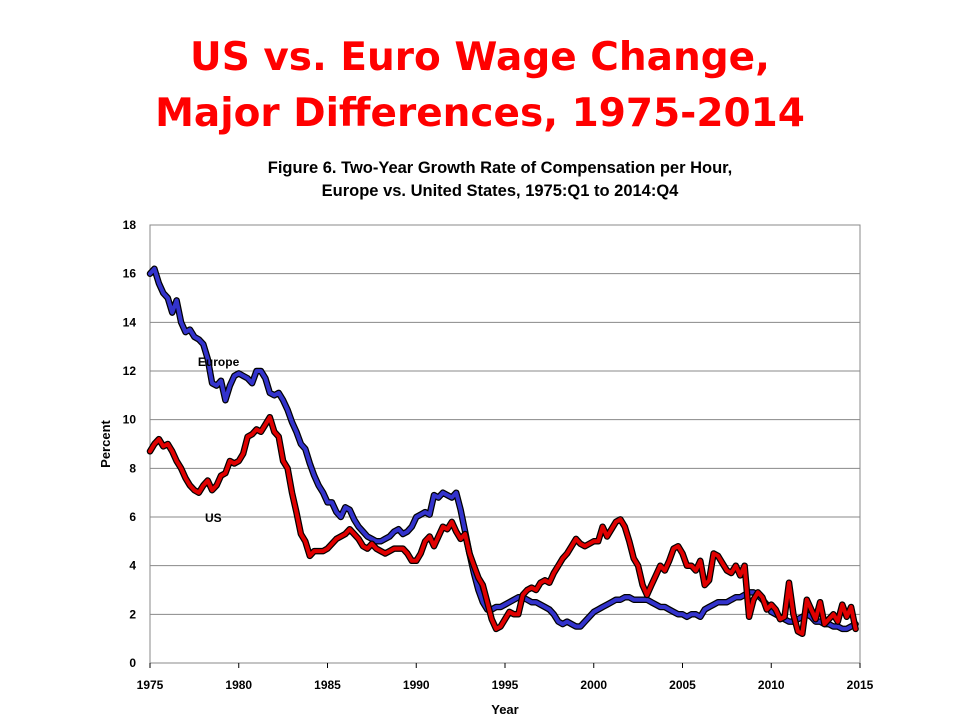  Describe the element at coordinates (219, 440) in the screenshot. I see `series-labels: Europe US` at that location.